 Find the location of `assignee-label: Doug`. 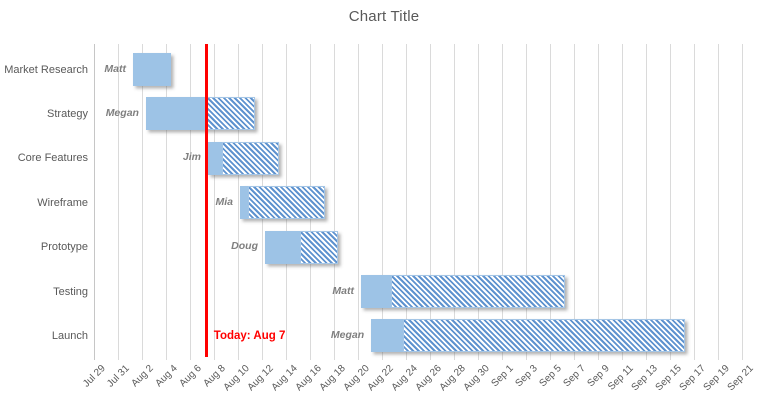

assignee-label: Doug is located at coordinates (244, 246).